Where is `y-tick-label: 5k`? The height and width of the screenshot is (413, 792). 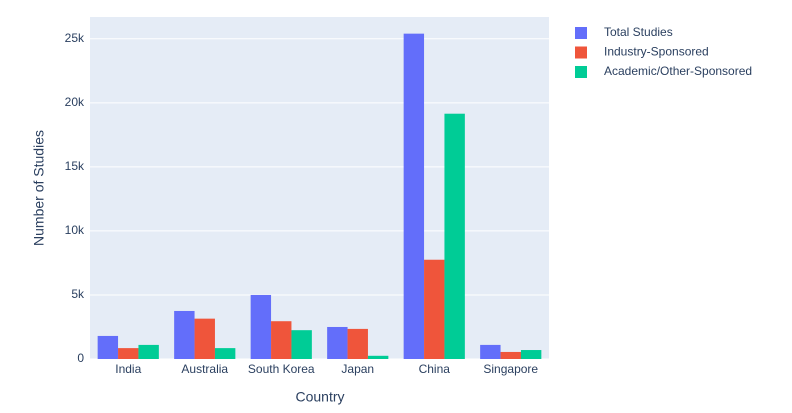
y-tick-label: 5k is located at coordinates (78, 294).